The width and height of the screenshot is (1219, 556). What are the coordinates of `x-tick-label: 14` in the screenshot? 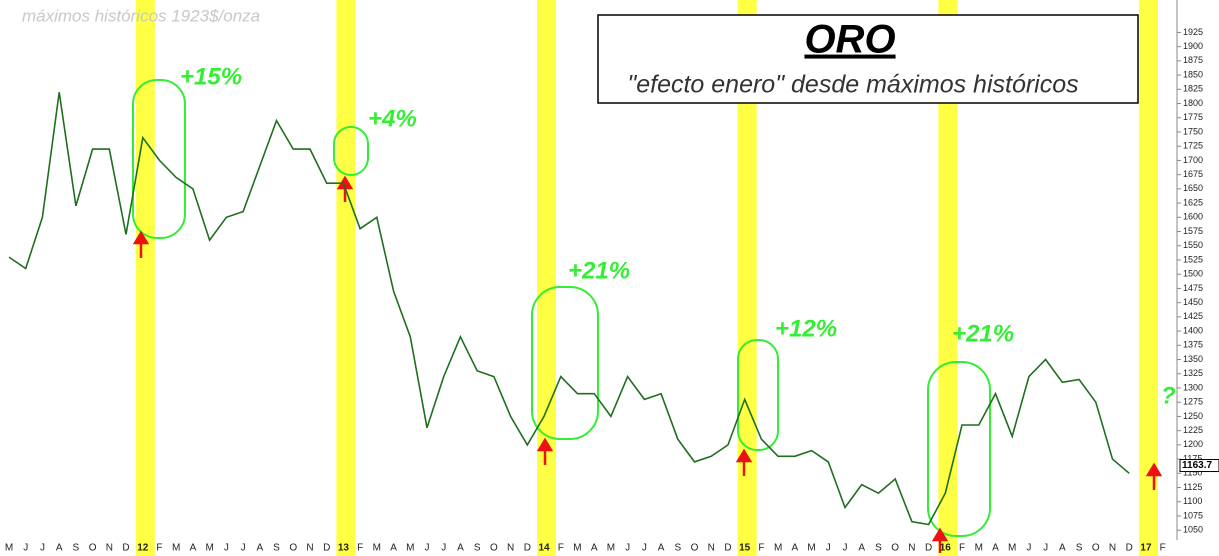 It's located at (544, 548).